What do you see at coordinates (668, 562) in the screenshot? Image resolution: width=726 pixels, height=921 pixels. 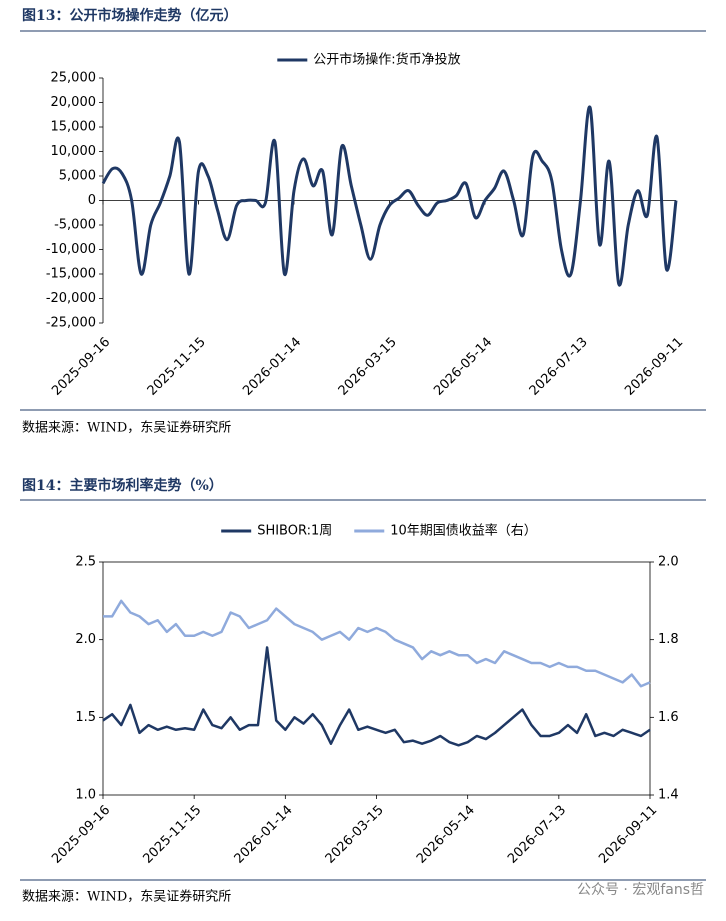 I see `y2-tick-label: 2.0` at bounding box center [668, 562].